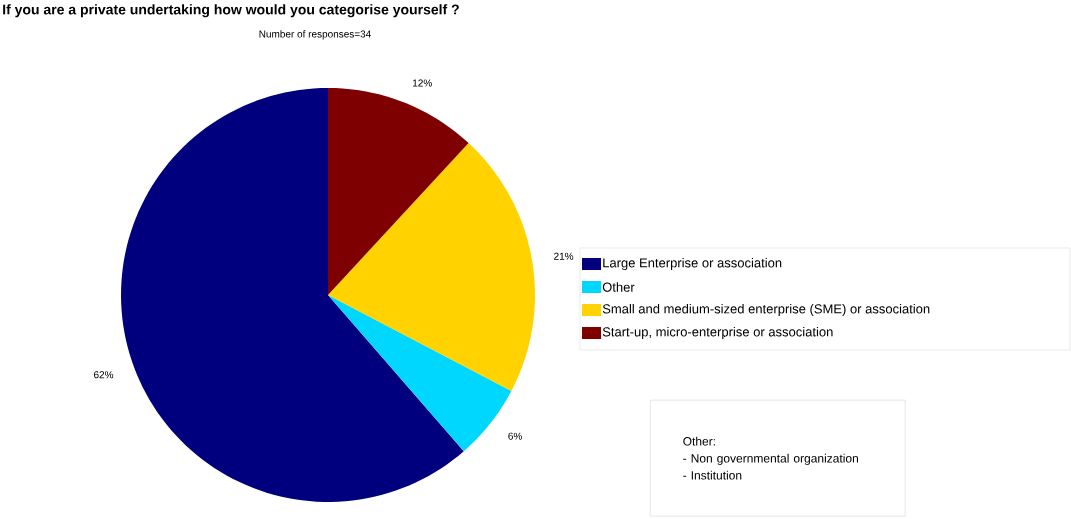  Describe the element at coordinates (717, 333) in the screenshot. I see `legend-label: Start-up, micro-enterprise or association` at that location.